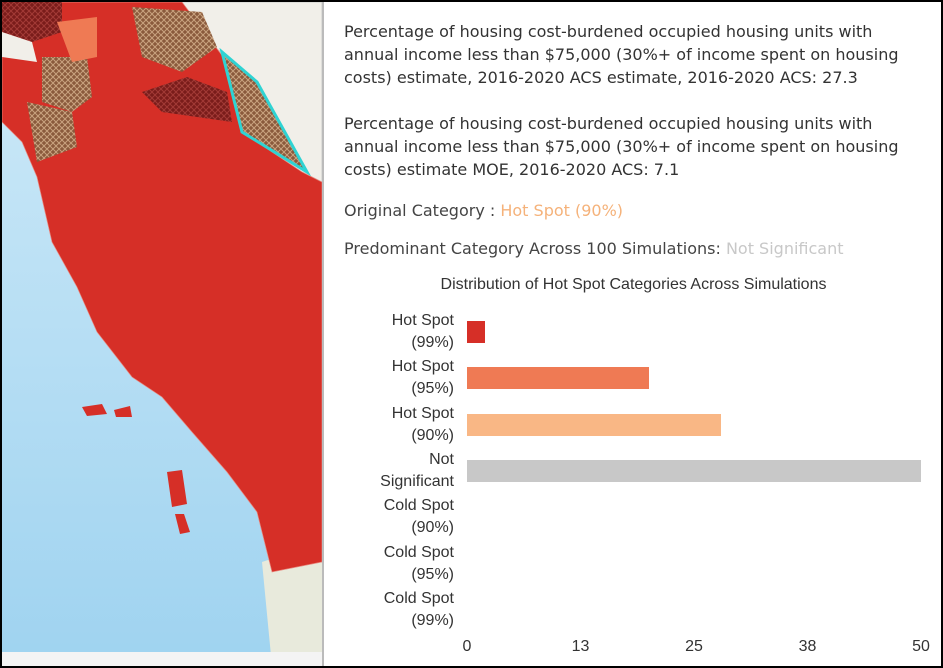  Describe the element at coordinates (694, 646) in the screenshot. I see `x-tick-label: 25` at that location.